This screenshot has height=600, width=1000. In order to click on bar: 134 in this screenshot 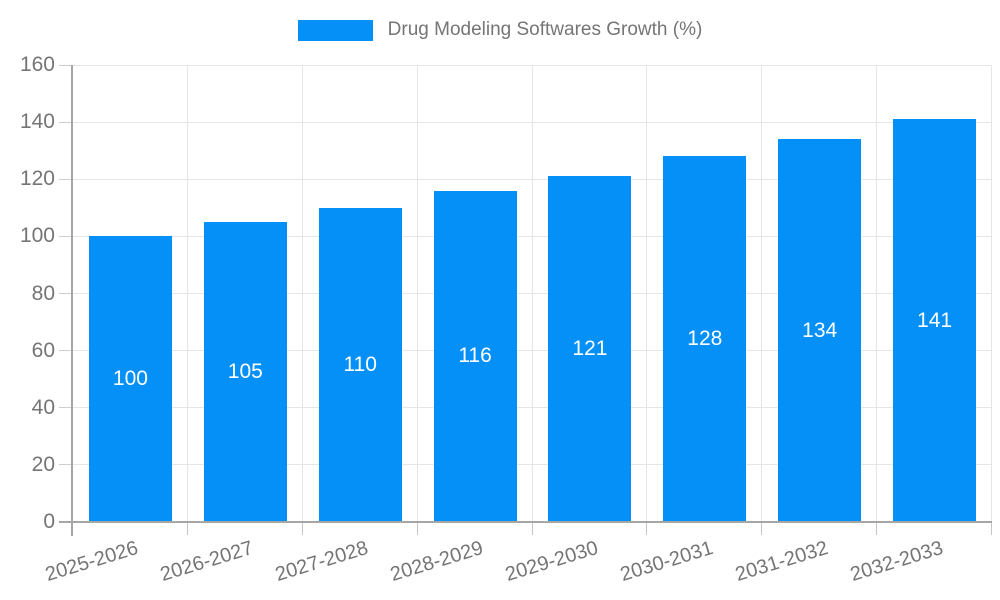, I will do `click(820, 330)`.